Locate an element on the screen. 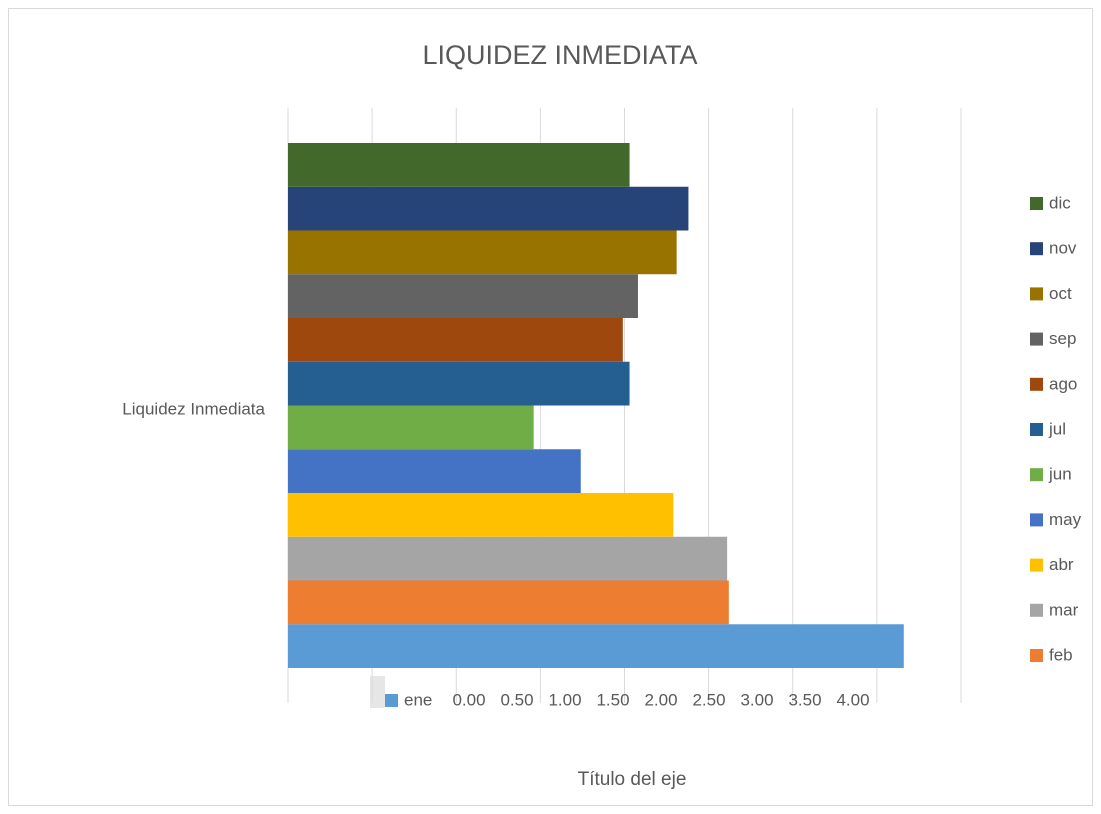 This screenshot has width=1101, height=814. legend-label: ene is located at coordinates (418, 699).